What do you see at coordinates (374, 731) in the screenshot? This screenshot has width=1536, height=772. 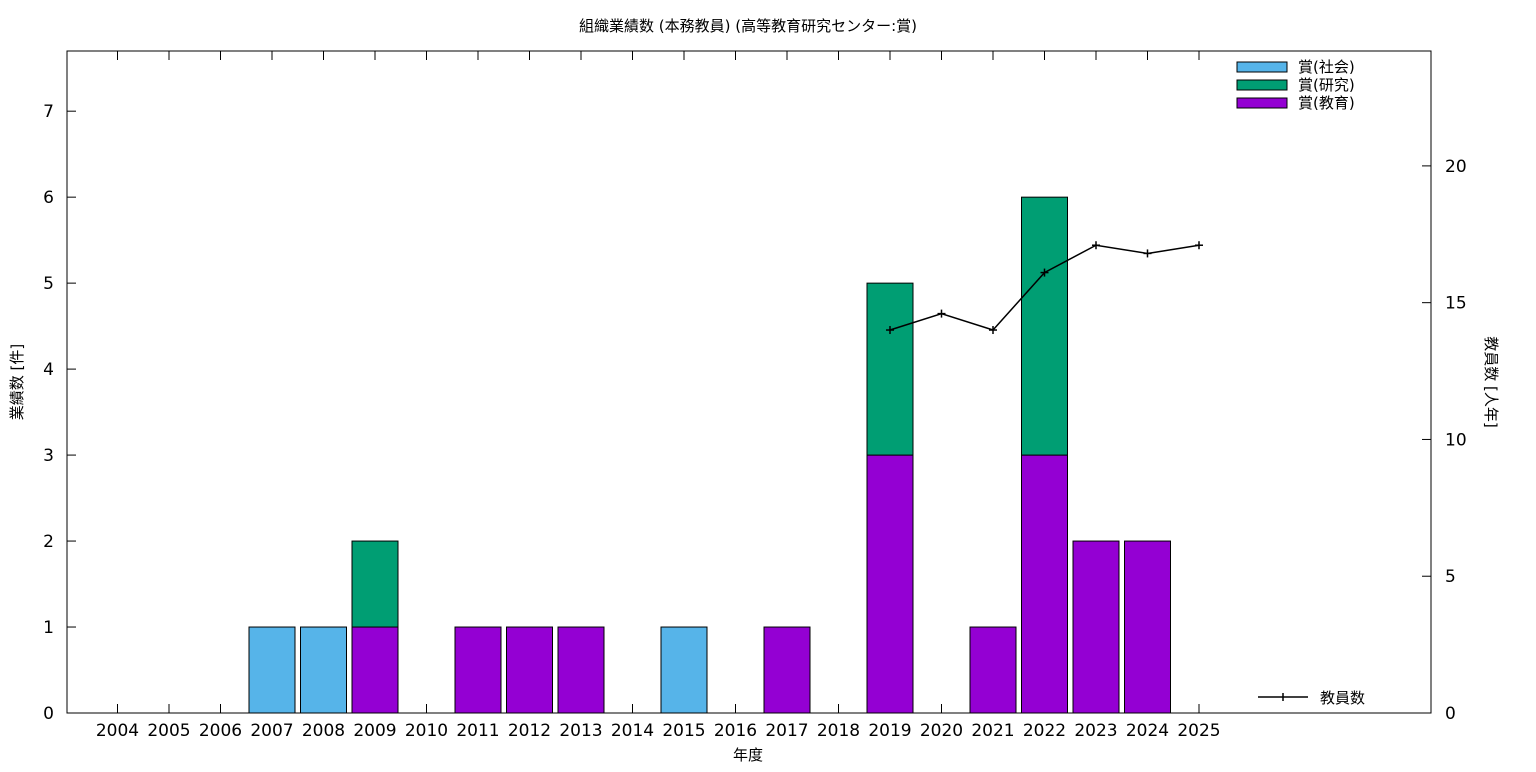 I see `x-tick-label: 2009` at bounding box center [374, 731].